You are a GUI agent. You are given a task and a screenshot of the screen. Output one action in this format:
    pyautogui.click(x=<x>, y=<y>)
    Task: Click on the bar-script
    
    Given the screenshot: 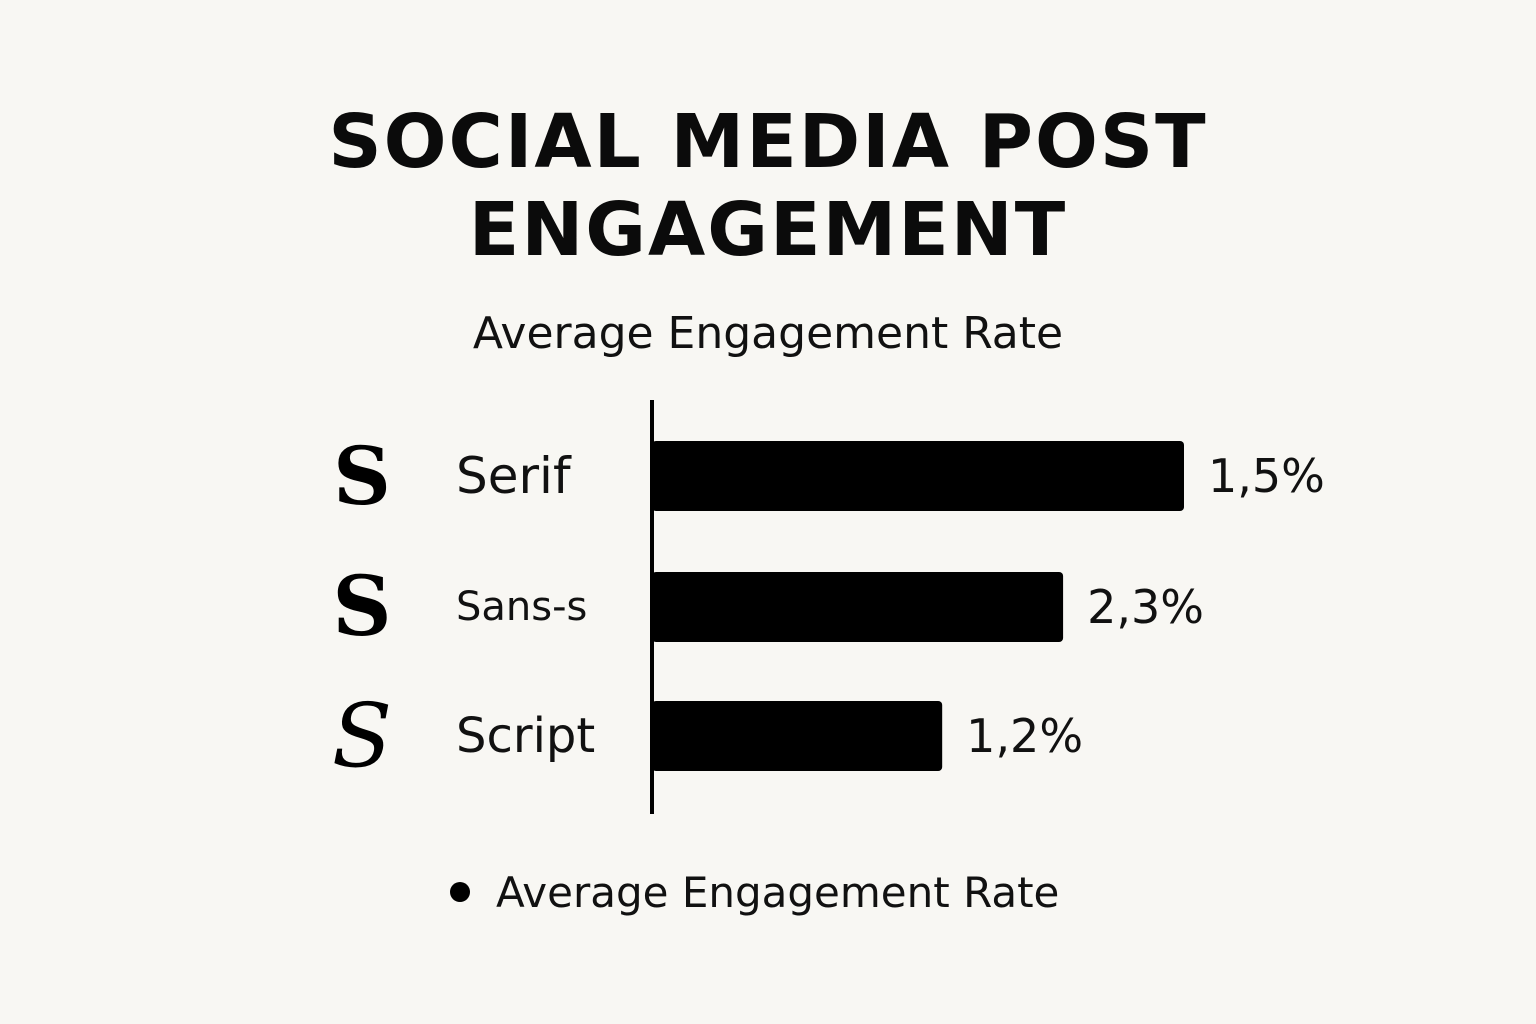 What is the action you would take?
    pyautogui.click(x=797, y=736)
    